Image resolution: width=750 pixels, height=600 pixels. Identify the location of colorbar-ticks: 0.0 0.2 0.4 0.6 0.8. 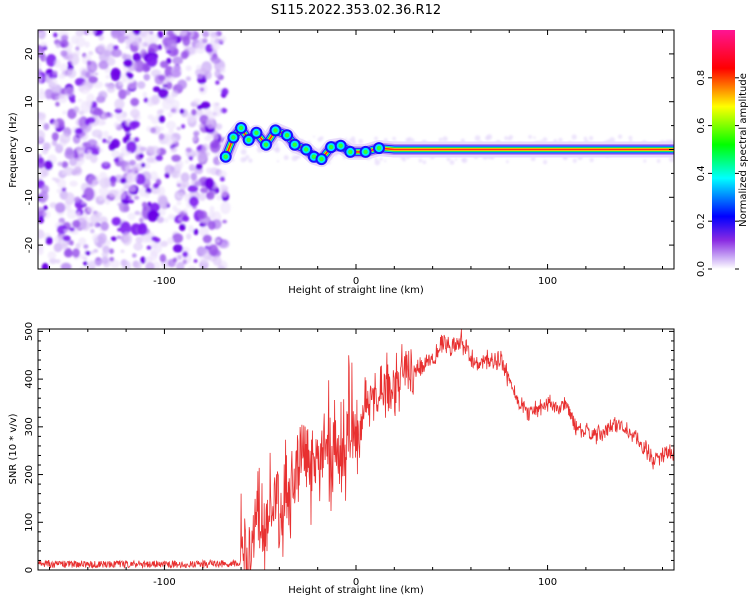
(717, 173).